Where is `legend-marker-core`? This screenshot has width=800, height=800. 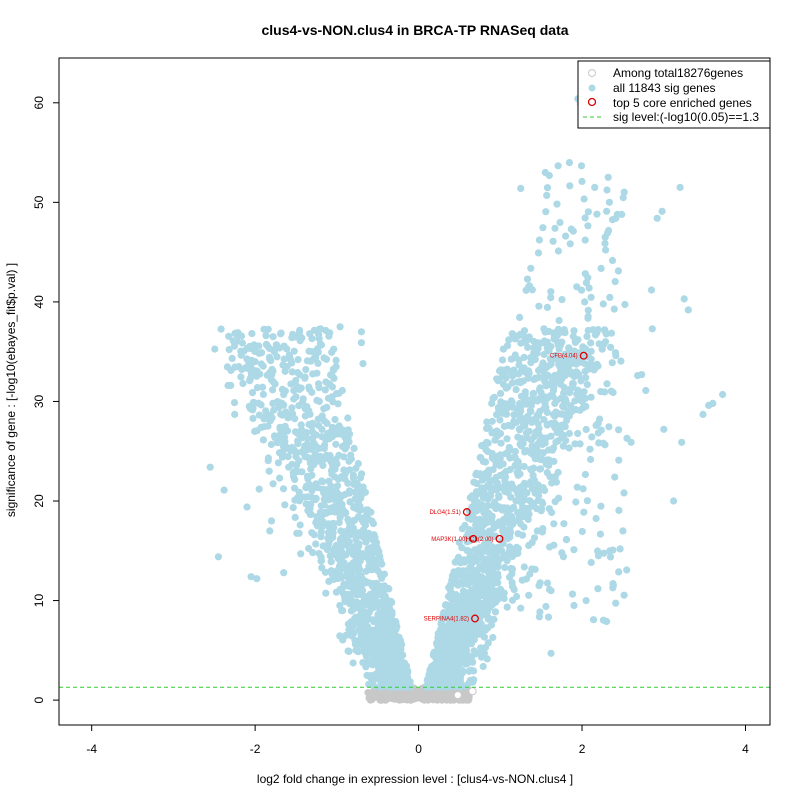 legend-marker-core is located at coordinates (592, 102).